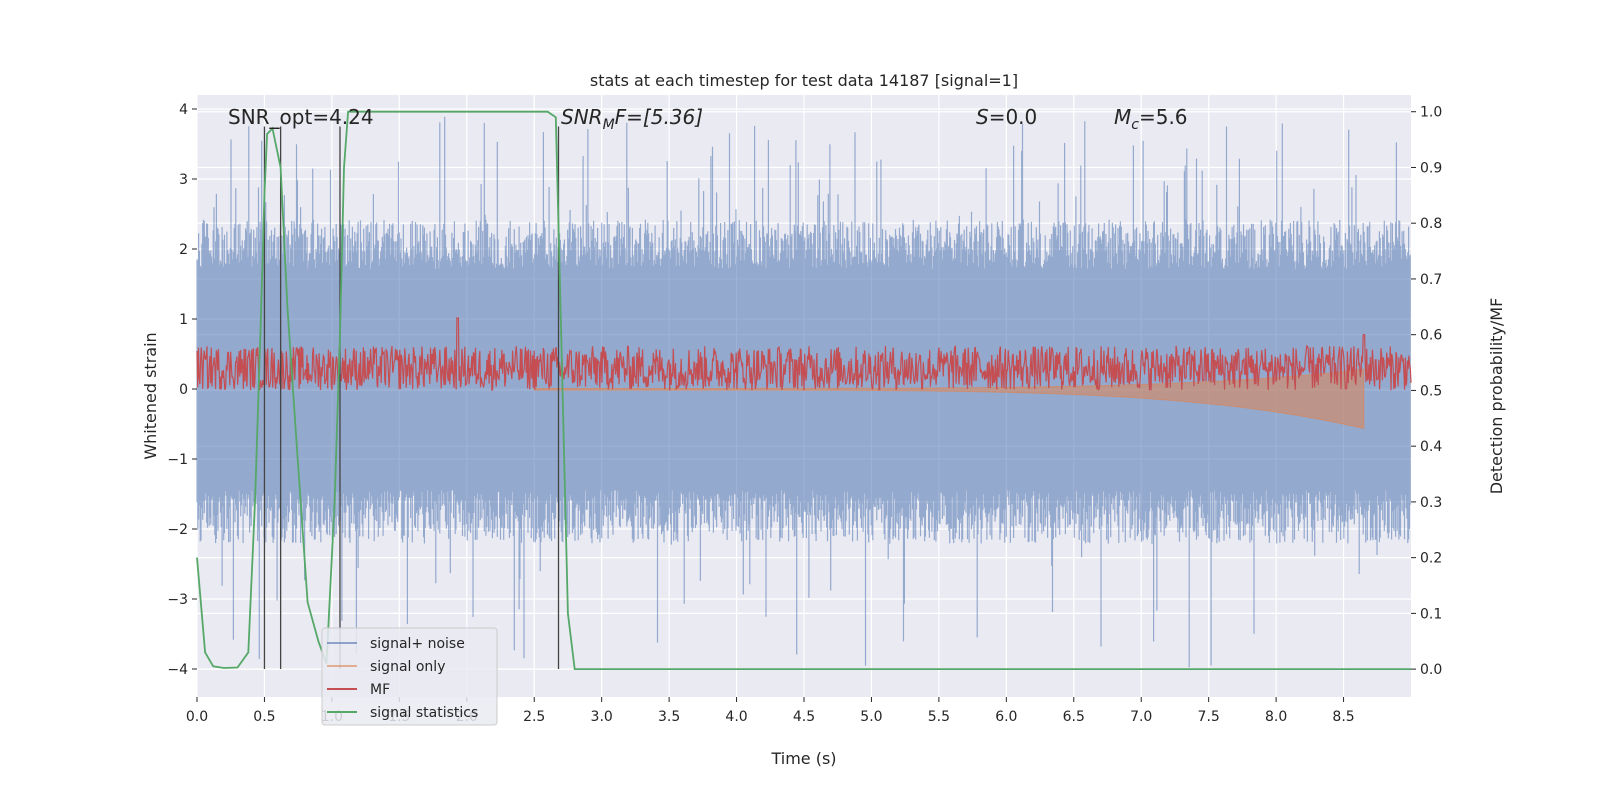 This screenshot has height=804, width=1600. I want to click on snr-mf-subscript: M, so click(609, 125).